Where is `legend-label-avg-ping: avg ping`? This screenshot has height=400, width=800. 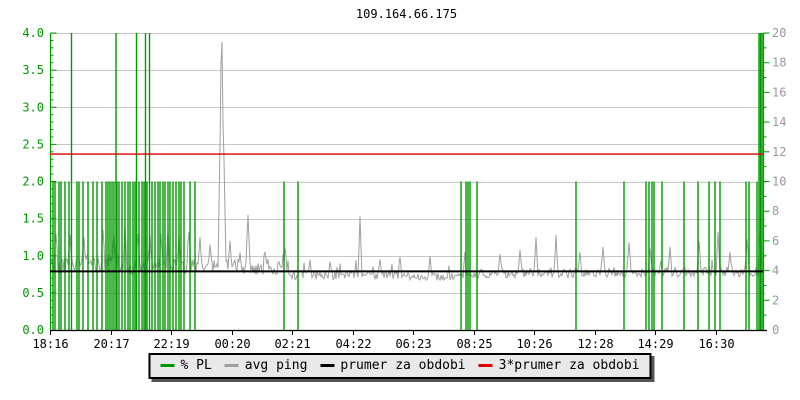
legend-label-avg-ping: avg ping is located at coordinates (276, 365).